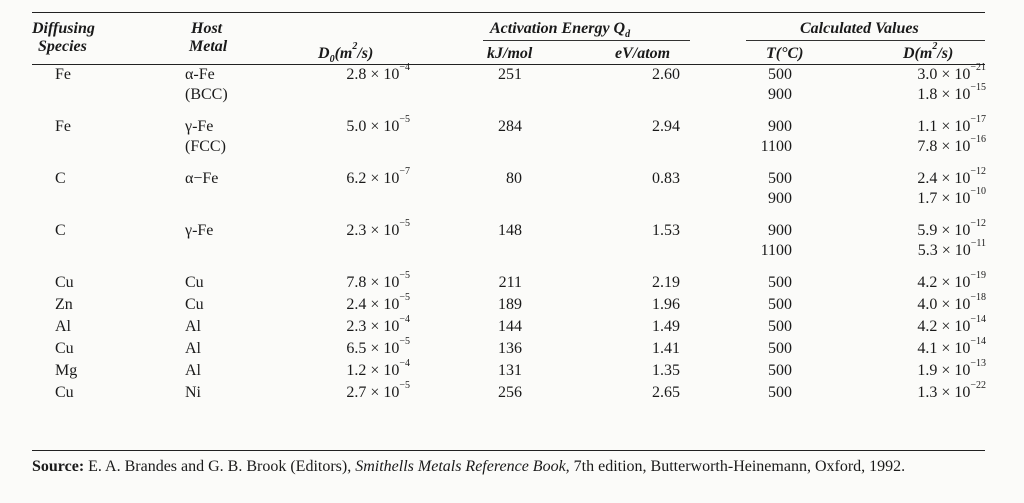  I want to click on d0-cell: 2.7 × 10−5, so click(355, 391).